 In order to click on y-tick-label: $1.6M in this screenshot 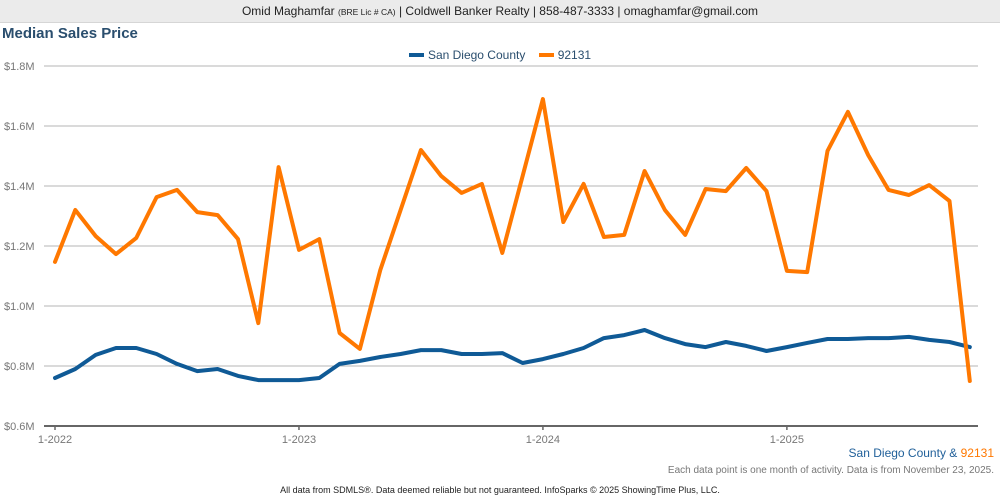, I will do `click(19, 127)`.